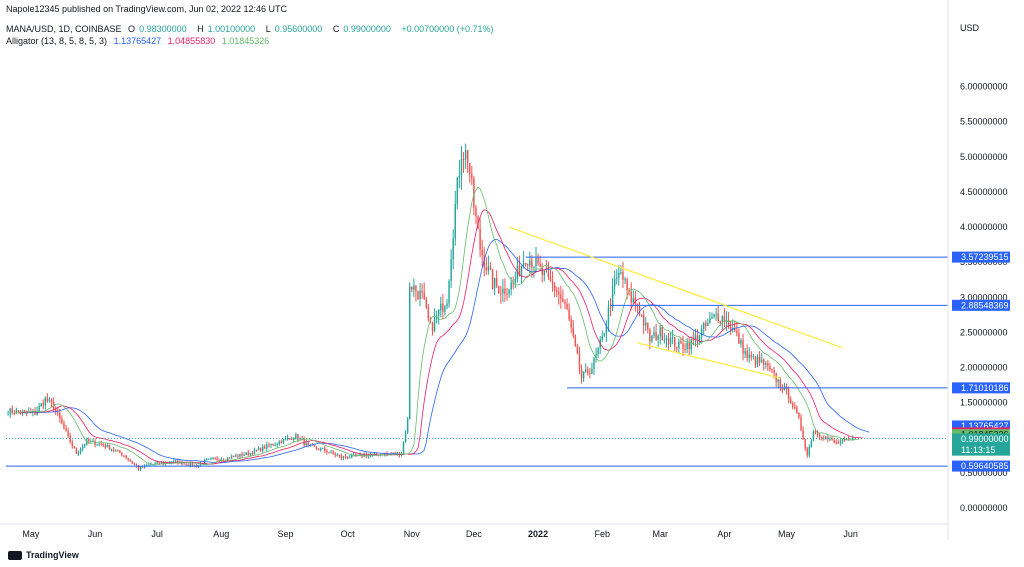  What do you see at coordinates (787, 534) in the screenshot?
I see `time-tick-label: May` at bounding box center [787, 534].